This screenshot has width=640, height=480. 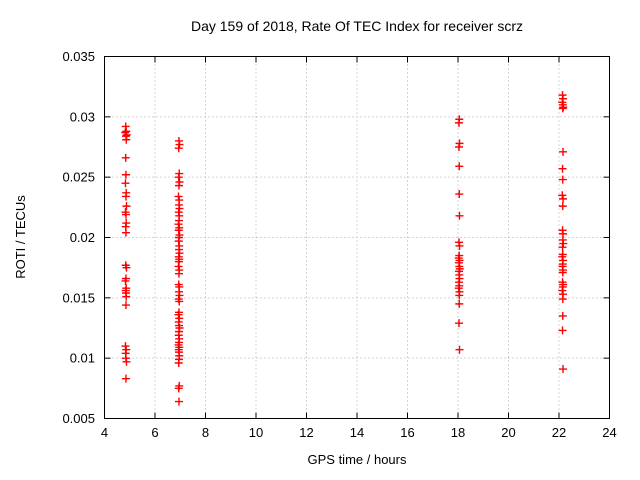 I want to click on x-tick-label: 16, so click(x=407, y=432).